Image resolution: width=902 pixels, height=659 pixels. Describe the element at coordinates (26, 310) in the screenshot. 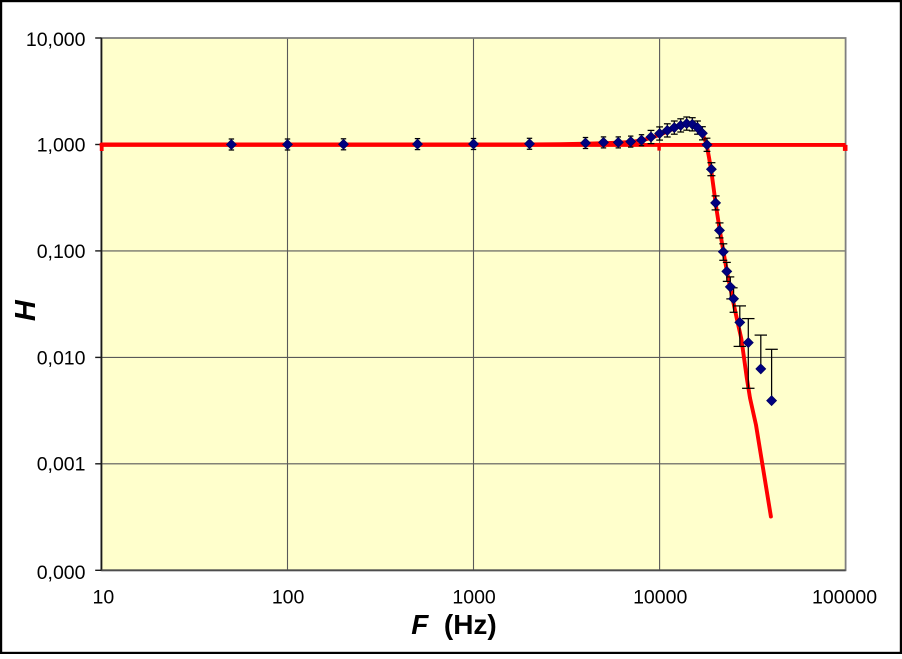

I see `svg-text: H` at that location.